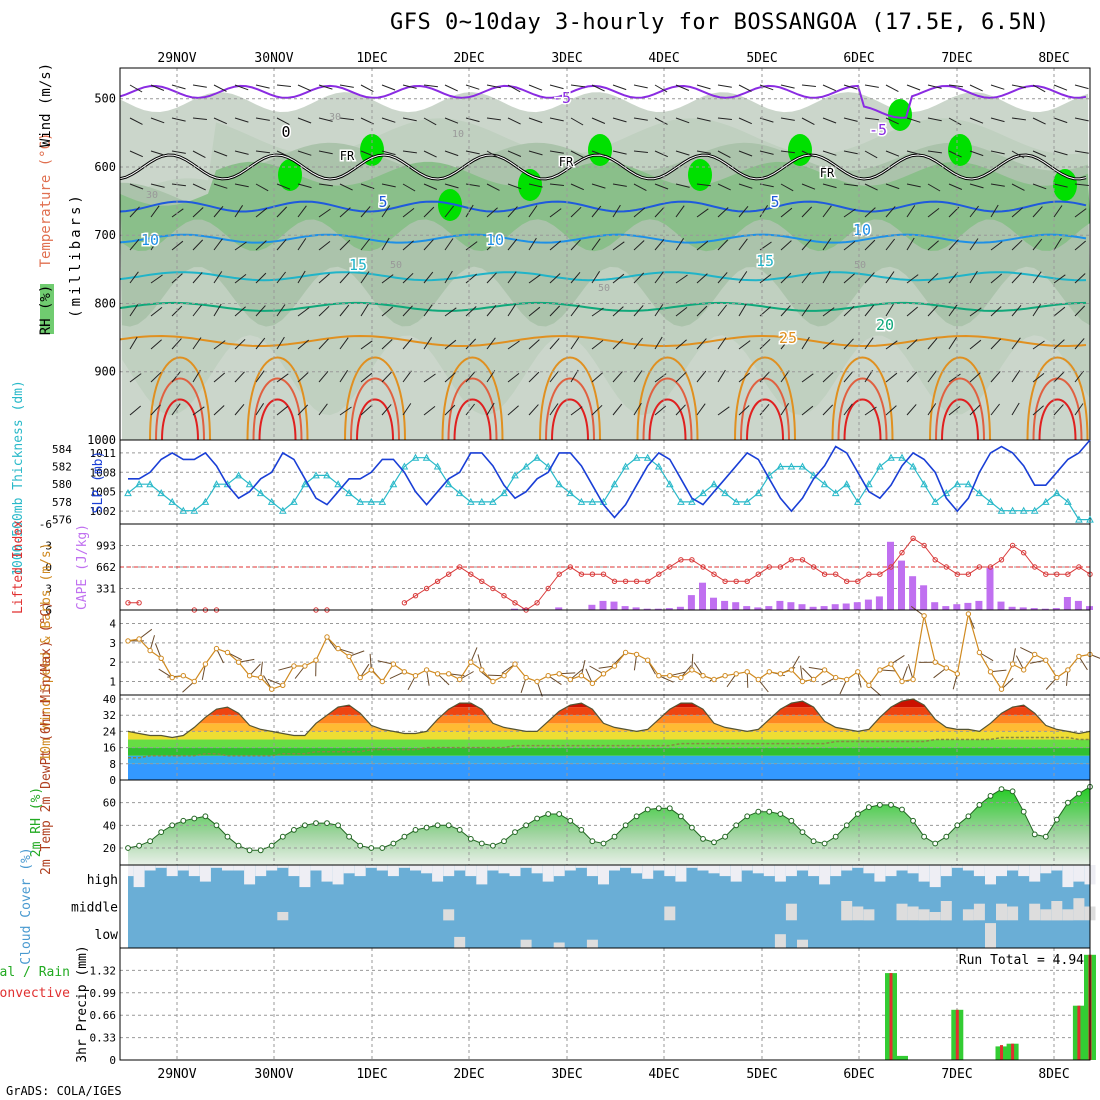 This screenshot has height=1100, width=1100. I want to click on cloud-middle-gap, so click(283, 916).